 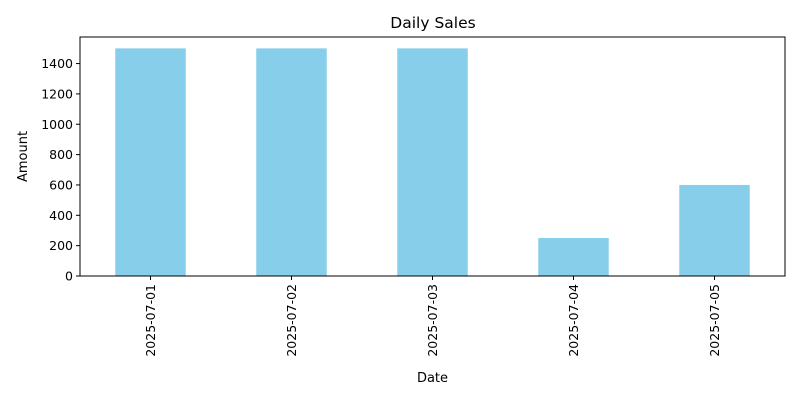 What do you see at coordinates (57, 124) in the screenshot?
I see `y-tick-label: 1000` at bounding box center [57, 124].